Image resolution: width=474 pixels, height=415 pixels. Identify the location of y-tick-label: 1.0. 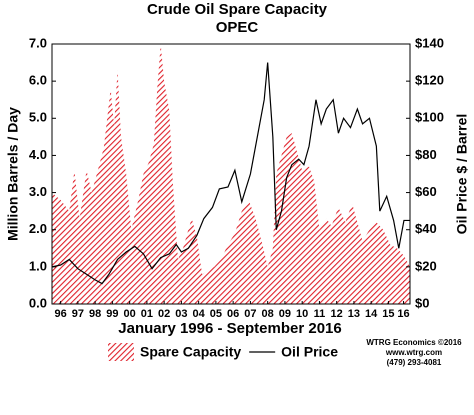
(38, 265).